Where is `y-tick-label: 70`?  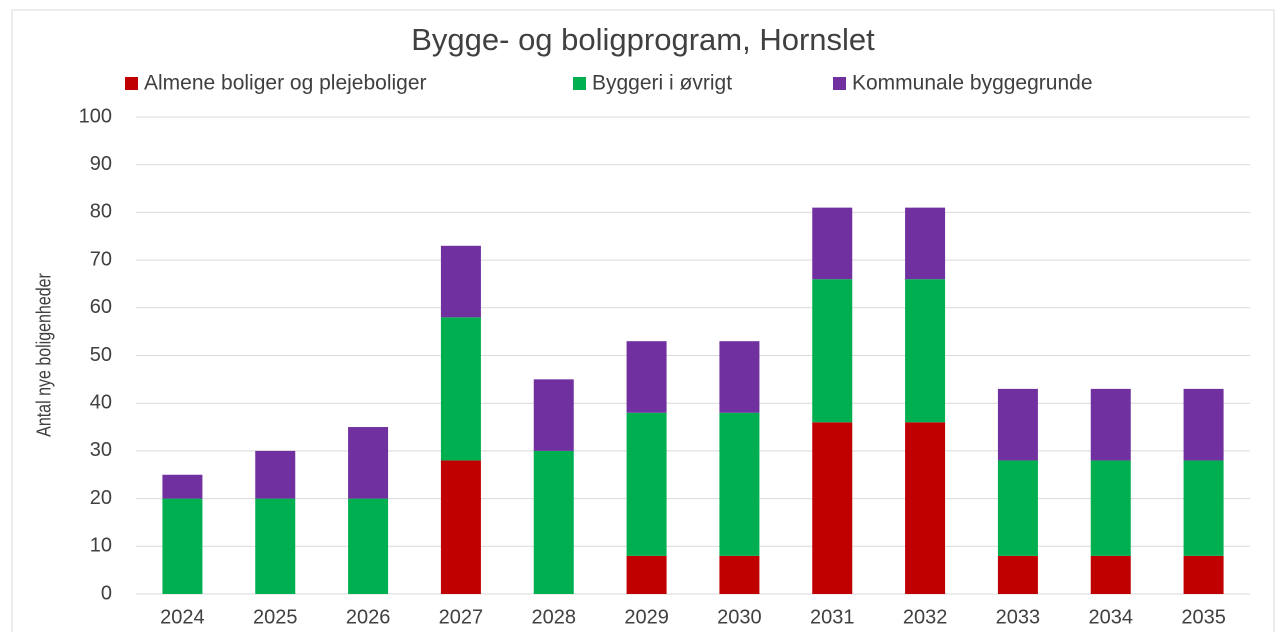
y-tick-label: 70 is located at coordinates (101, 259).